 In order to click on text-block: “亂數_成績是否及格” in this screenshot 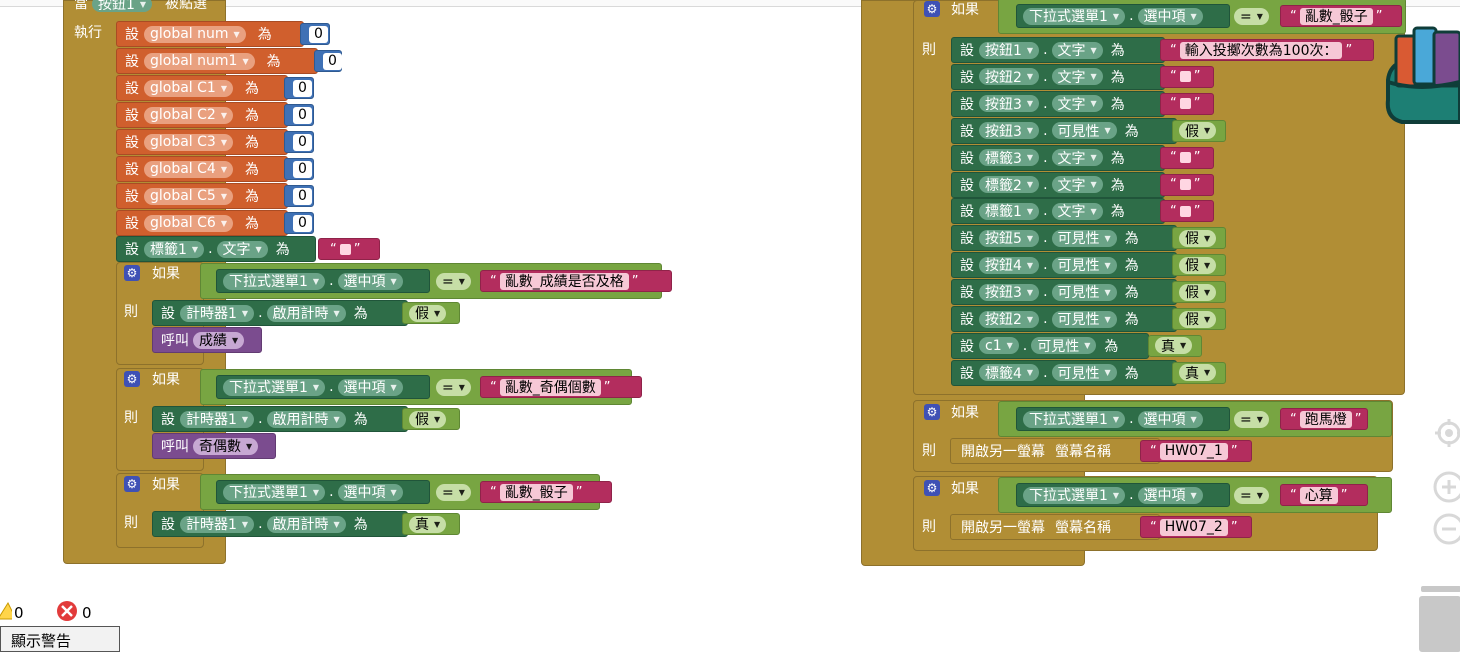, I will do `click(576, 281)`.